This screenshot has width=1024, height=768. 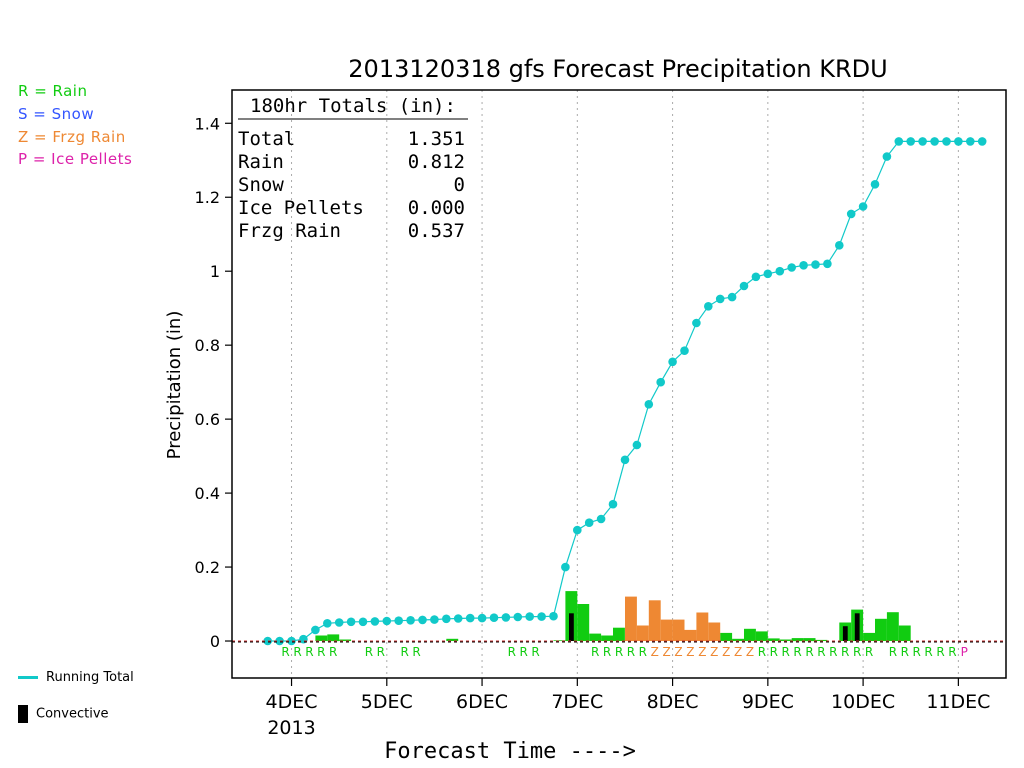 I want to click on convective-bar, so click(x=845, y=633).